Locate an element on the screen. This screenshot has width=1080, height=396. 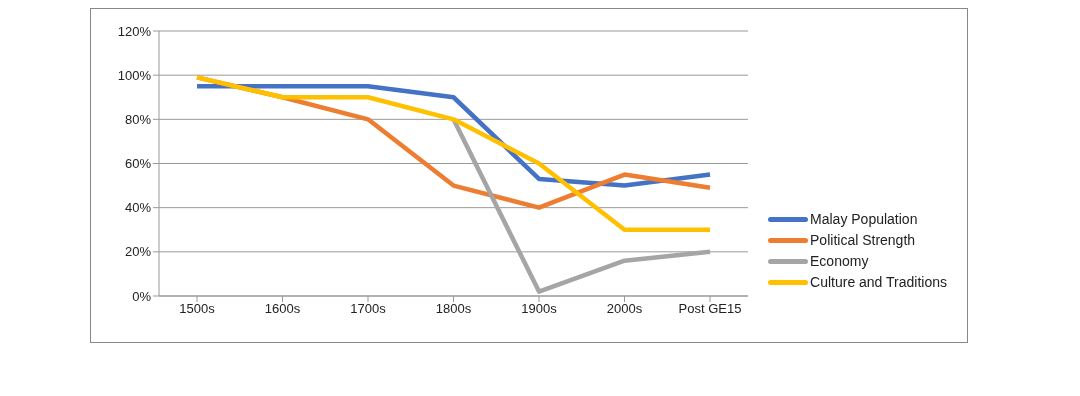
x-tick-label: 1900s is located at coordinates (539, 309).